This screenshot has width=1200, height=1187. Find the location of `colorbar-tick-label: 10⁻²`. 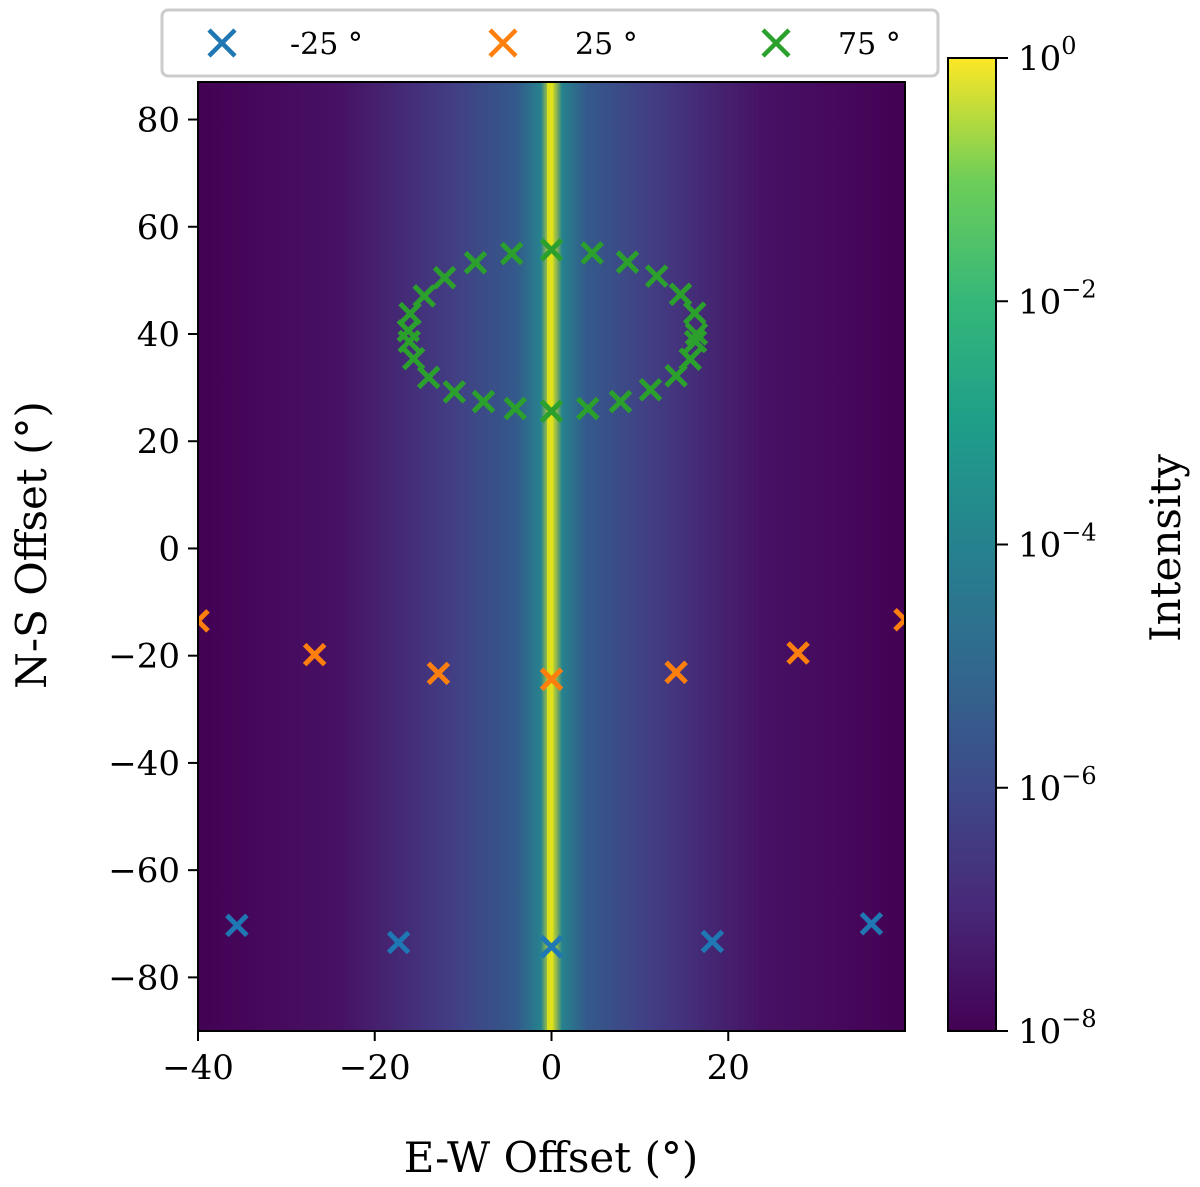

colorbar-tick-label: 10⁻² is located at coordinates (1057, 298).